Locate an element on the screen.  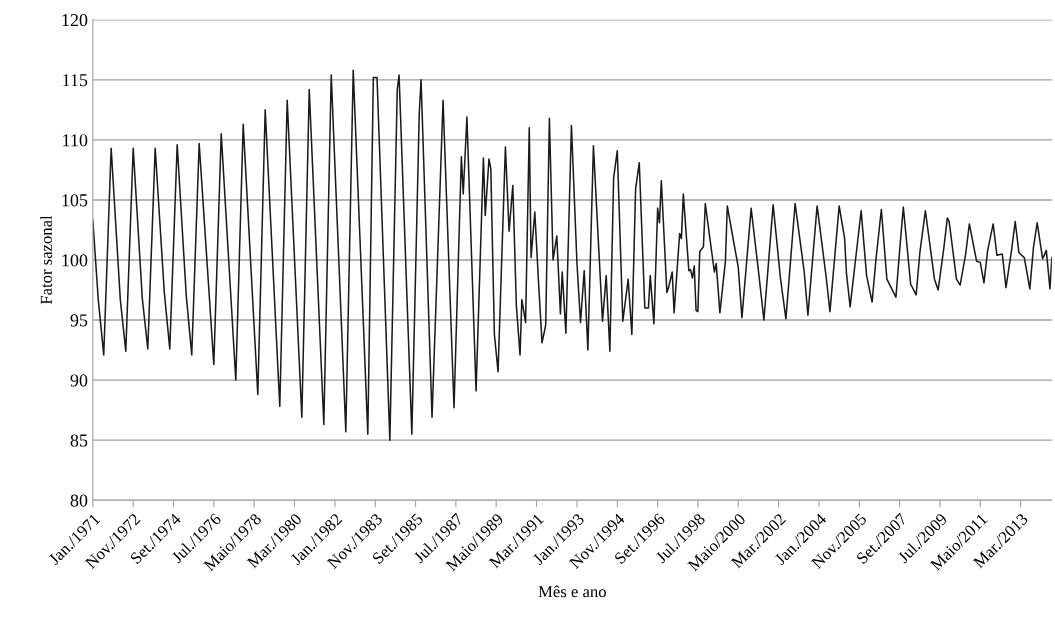
y-tick-label: 90 is located at coordinates (79, 380).